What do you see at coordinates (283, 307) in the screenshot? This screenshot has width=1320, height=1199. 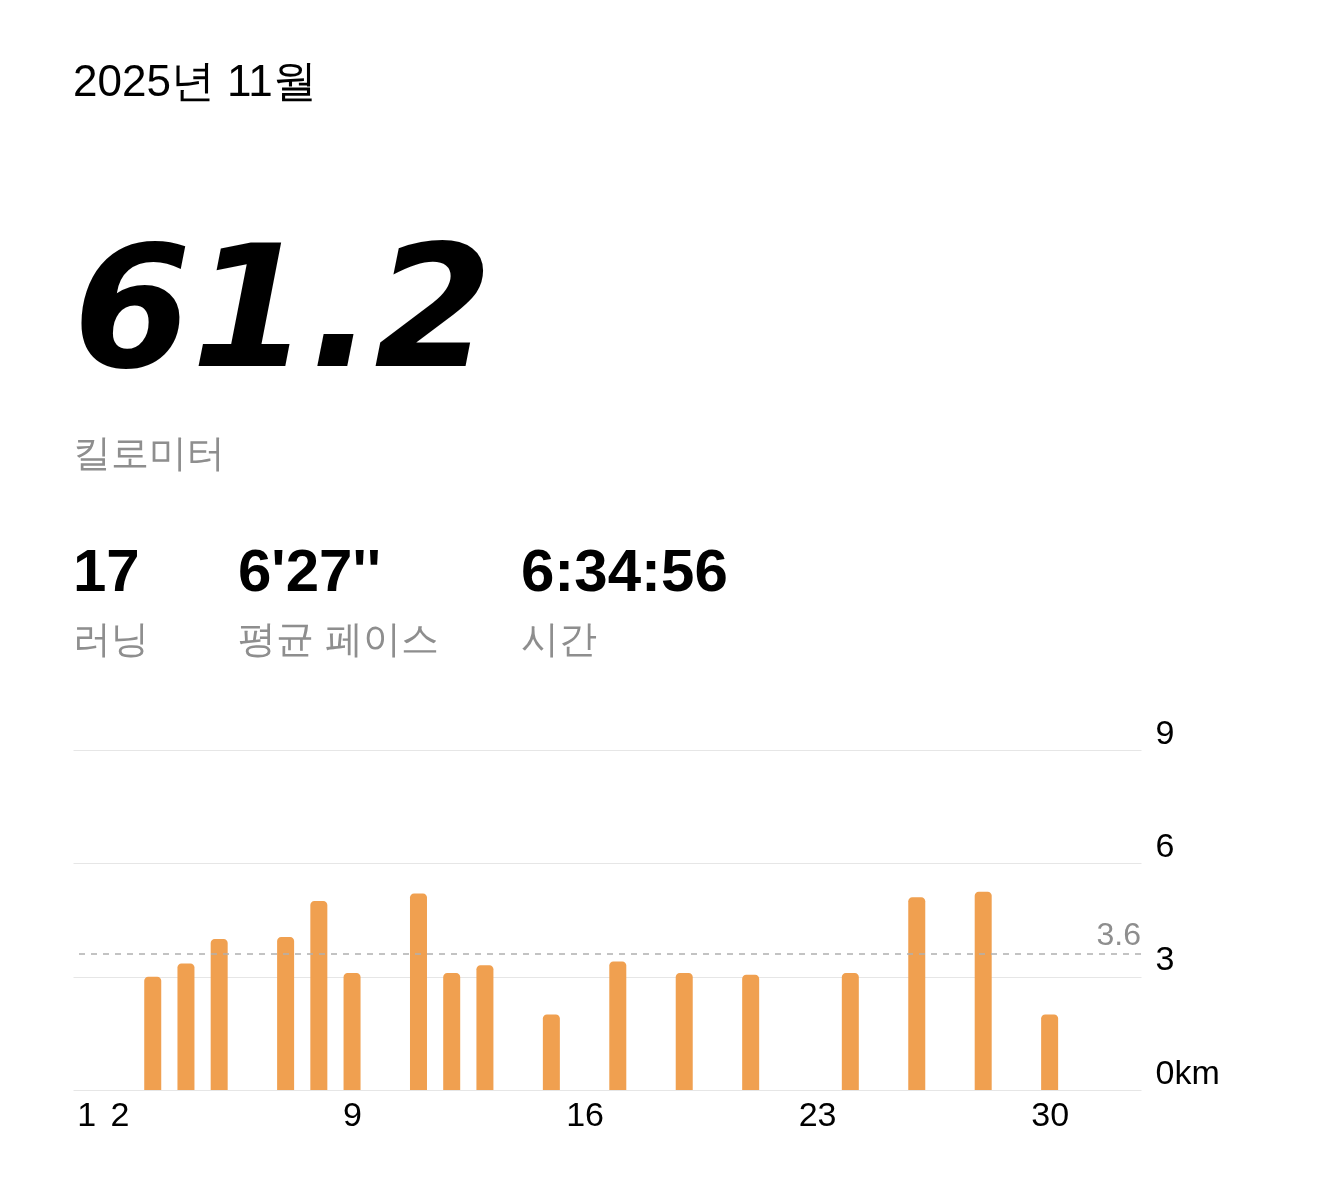 I see `text: 61.2` at bounding box center [283, 307].